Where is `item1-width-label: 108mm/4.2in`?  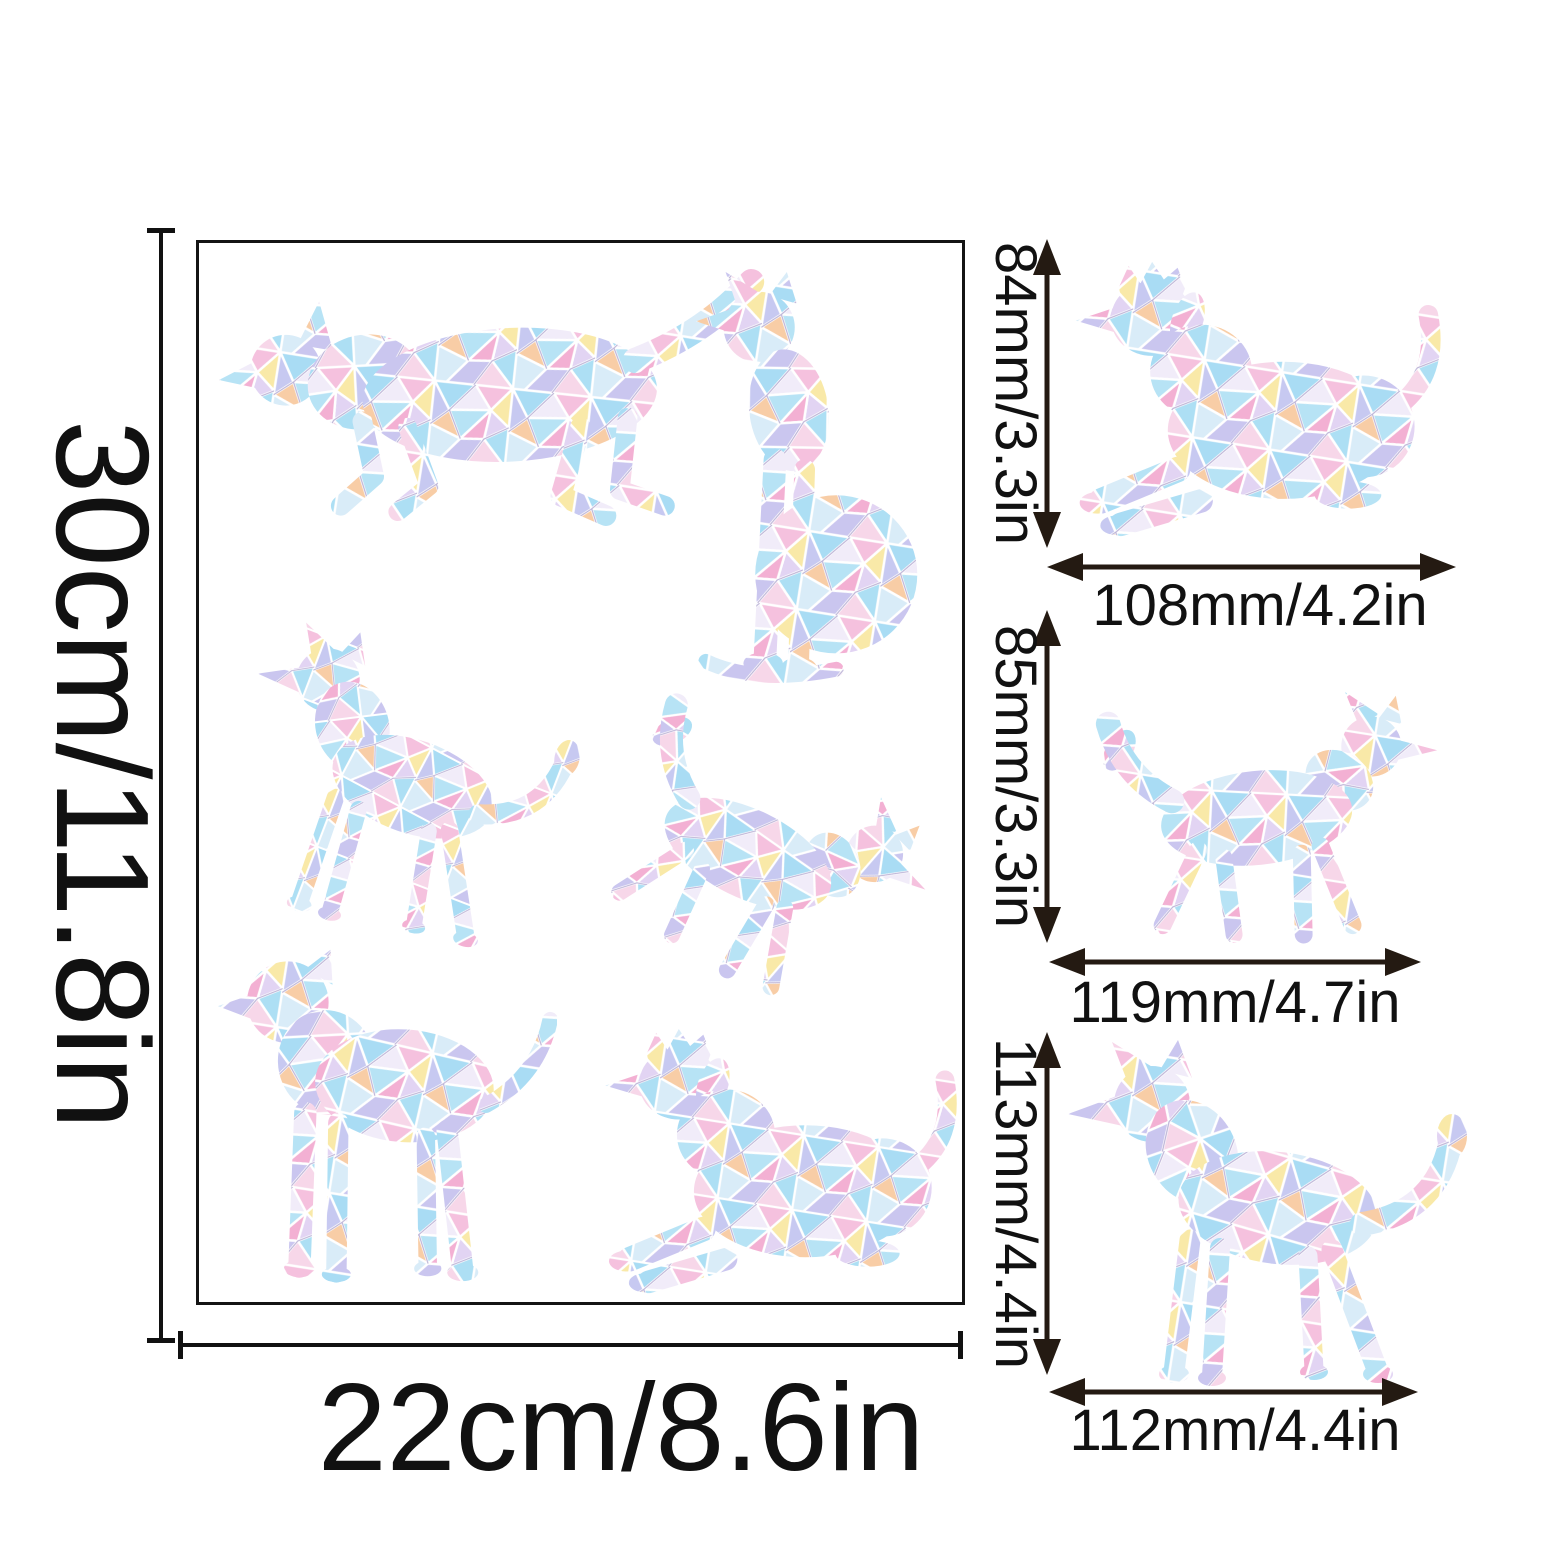
item1-width-label: 108mm/4.2in is located at coordinates (1260, 605).